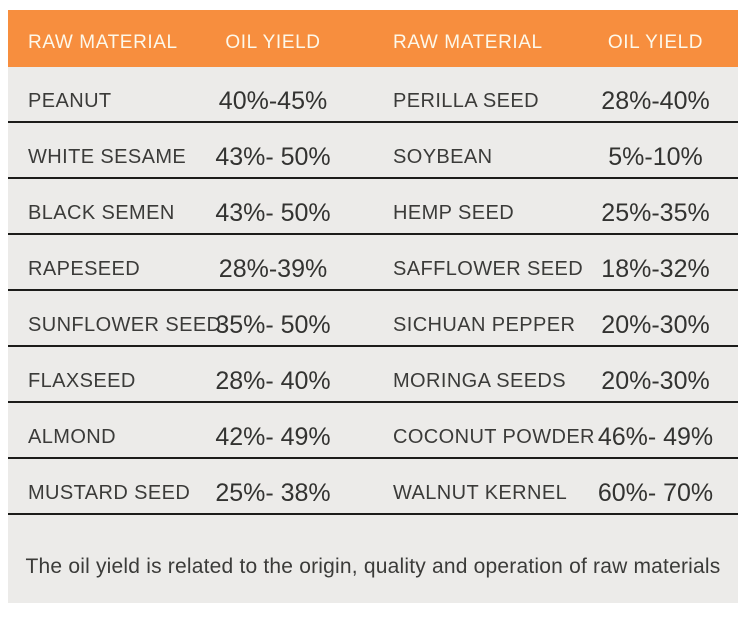 The height and width of the screenshot is (630, 750). I want to click on yield-cell: 35%- 50%, so click(273, 324).